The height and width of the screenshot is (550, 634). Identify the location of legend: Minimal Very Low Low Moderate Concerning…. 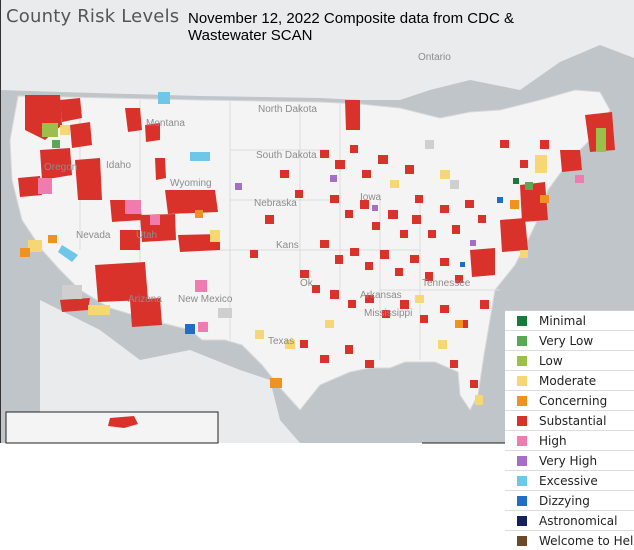
(569, 430).